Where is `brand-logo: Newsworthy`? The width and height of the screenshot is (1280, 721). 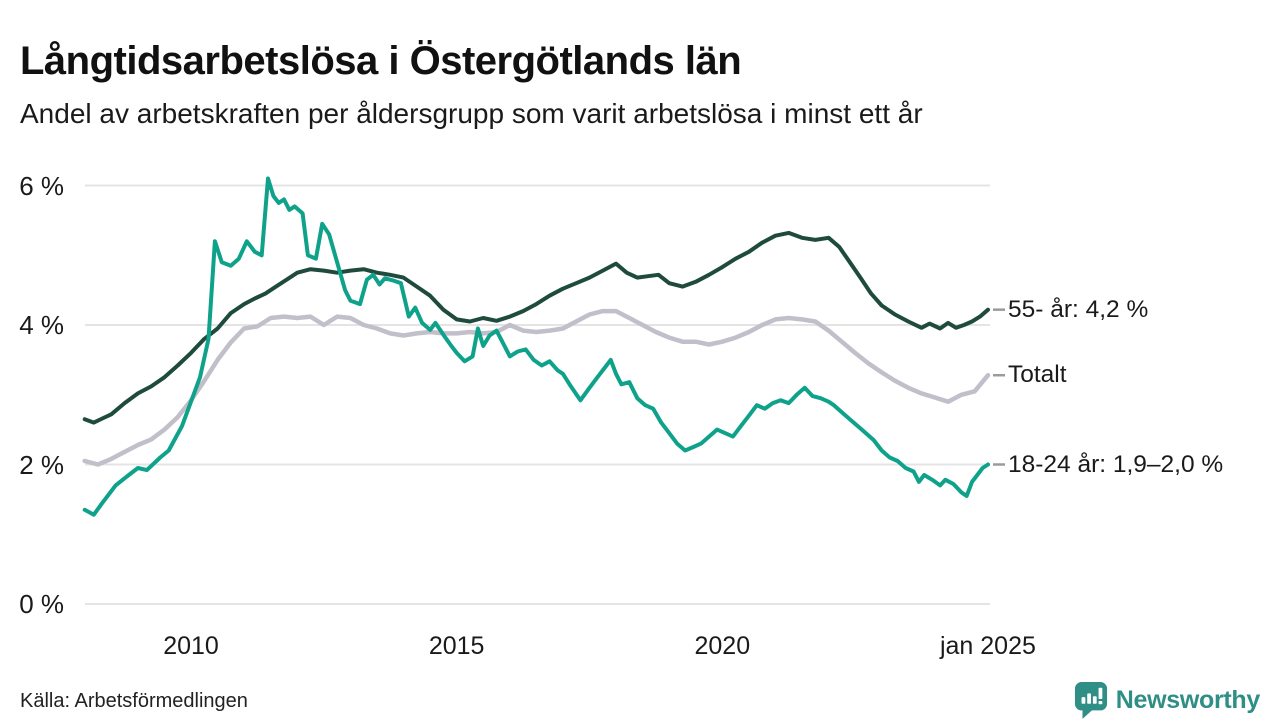 brand-logo: Newsworthy is located at coordinates (1167, 700).